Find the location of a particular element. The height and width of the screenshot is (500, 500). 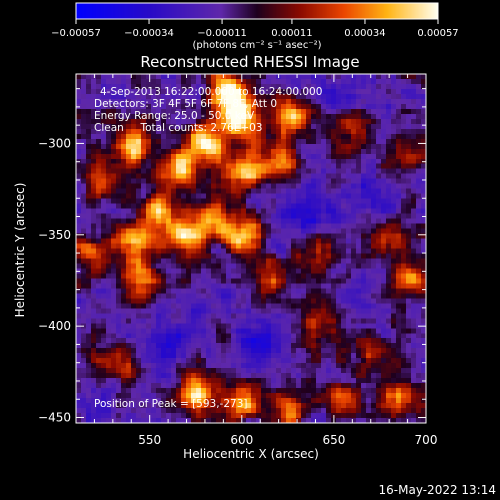

annotation-peak-position: Position of Peak = [593,-273] is located at coordinates (171, 404).